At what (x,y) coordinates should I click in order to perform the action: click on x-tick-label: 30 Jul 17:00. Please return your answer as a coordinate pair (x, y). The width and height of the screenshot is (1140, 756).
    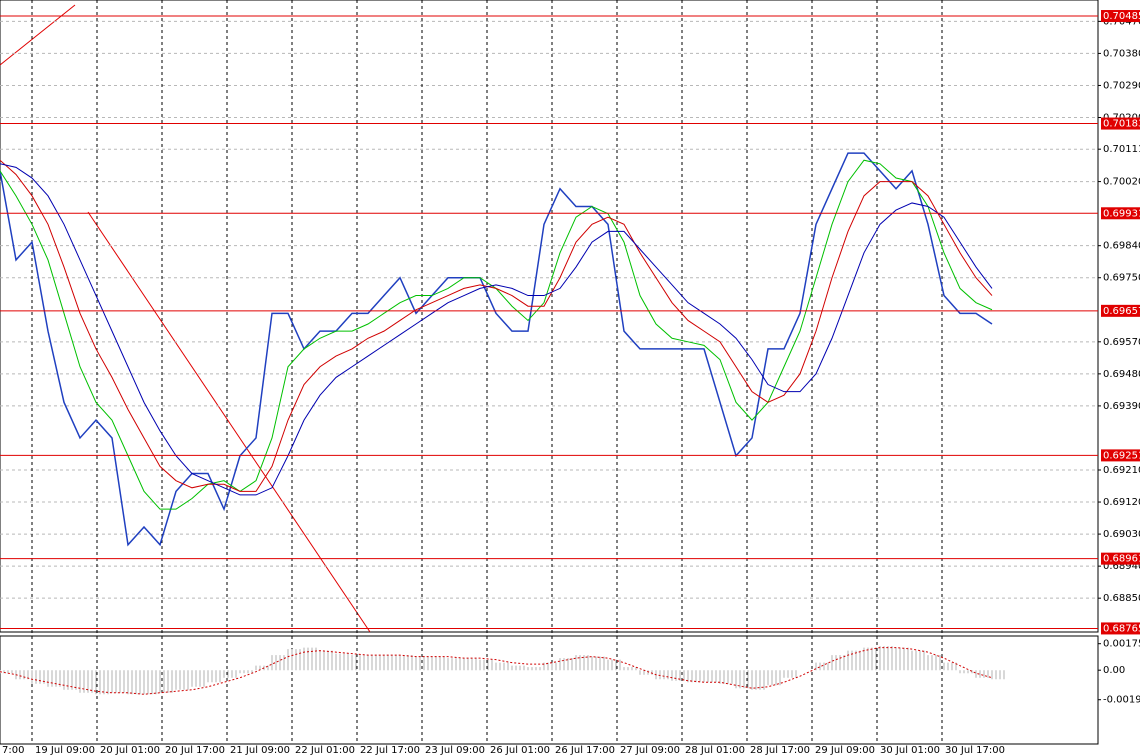
    Looking at the image, I should click on (975, 750).